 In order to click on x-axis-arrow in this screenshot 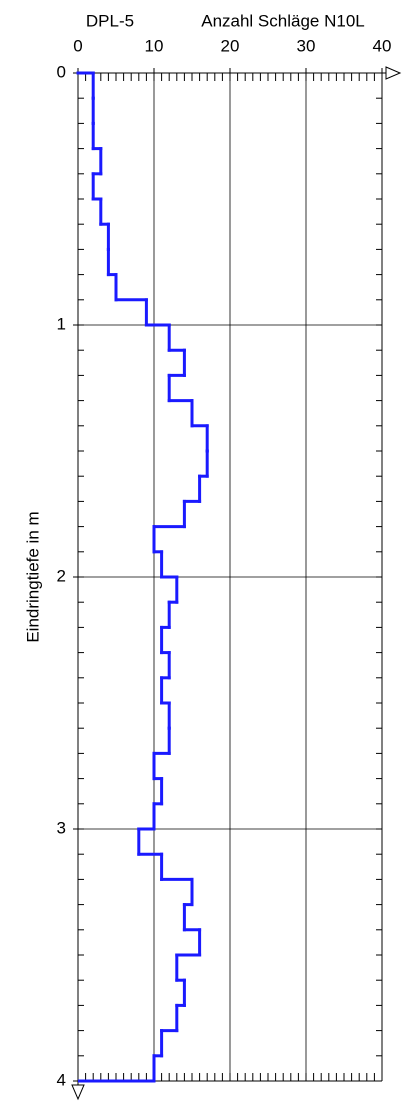, I will do `click(393, 73)`.